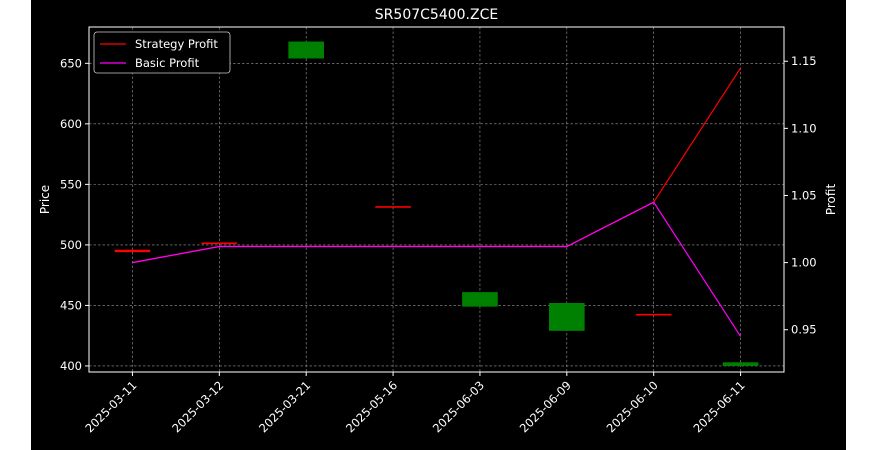  I want to click on y-tick-label-left: 600, so click(71, 124).